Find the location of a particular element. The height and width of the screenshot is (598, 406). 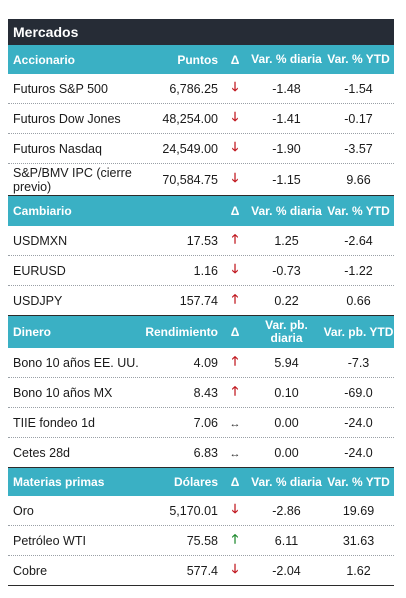

section-header-cell: Var. pb. diaria is located at coordinates (286, 331).